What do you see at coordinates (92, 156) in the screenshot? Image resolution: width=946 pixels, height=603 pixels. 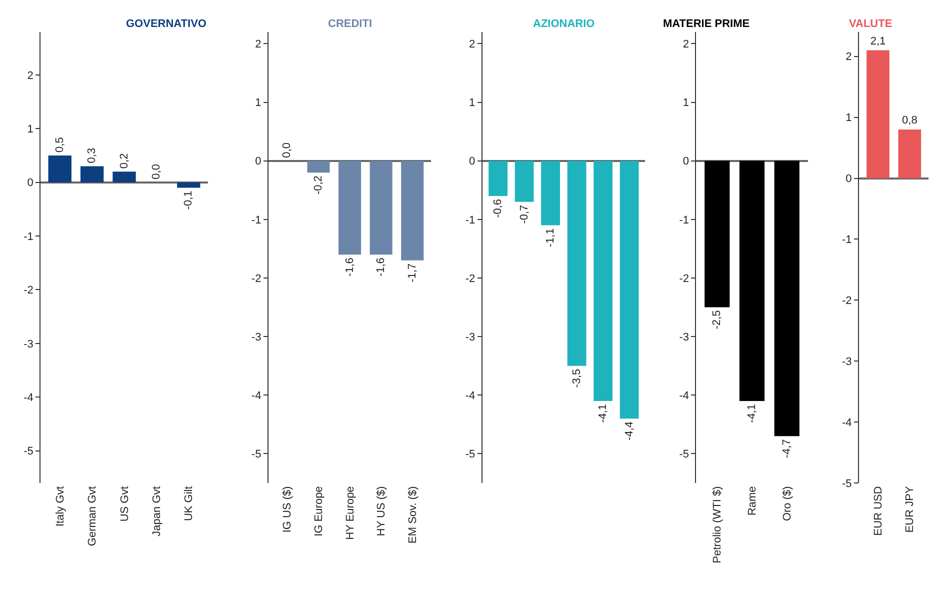 I see `data-label: 0,3` at bounding box center [92, 156].